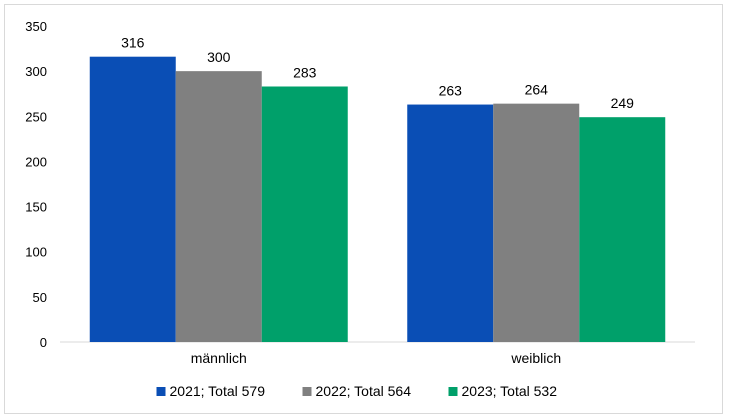  Describe the element at coordinates (36, 26) in the screenshot. I see `y-tick-label: 350` at that location.